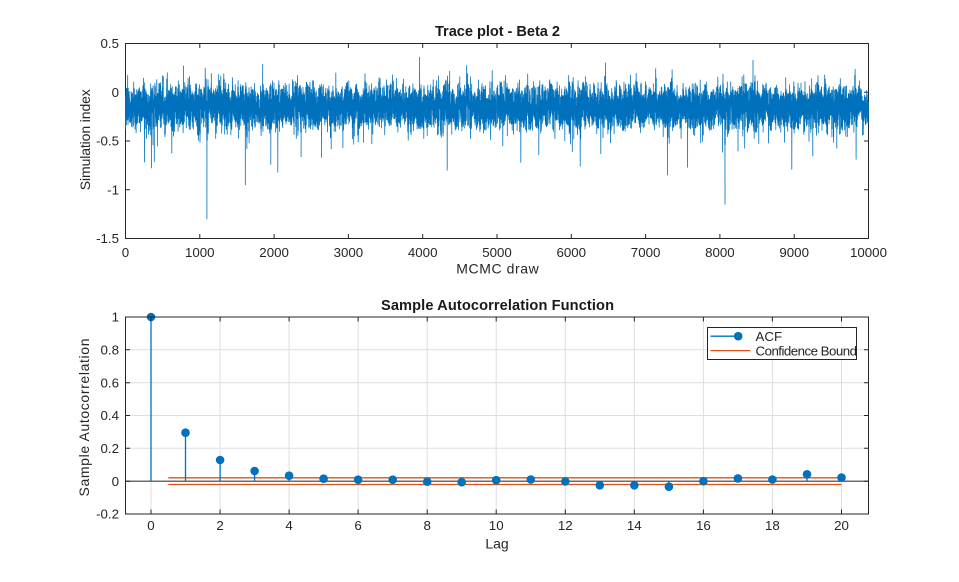  I want to click on svg-text: -0.2, so click(107, 514).